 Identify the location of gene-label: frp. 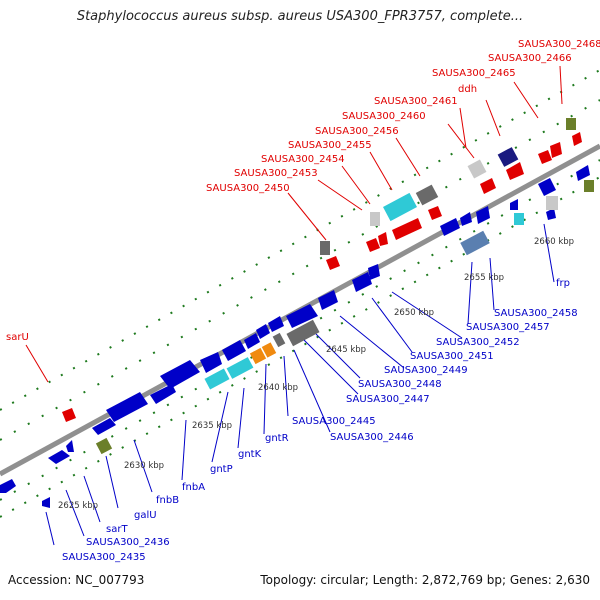
(563, 283).